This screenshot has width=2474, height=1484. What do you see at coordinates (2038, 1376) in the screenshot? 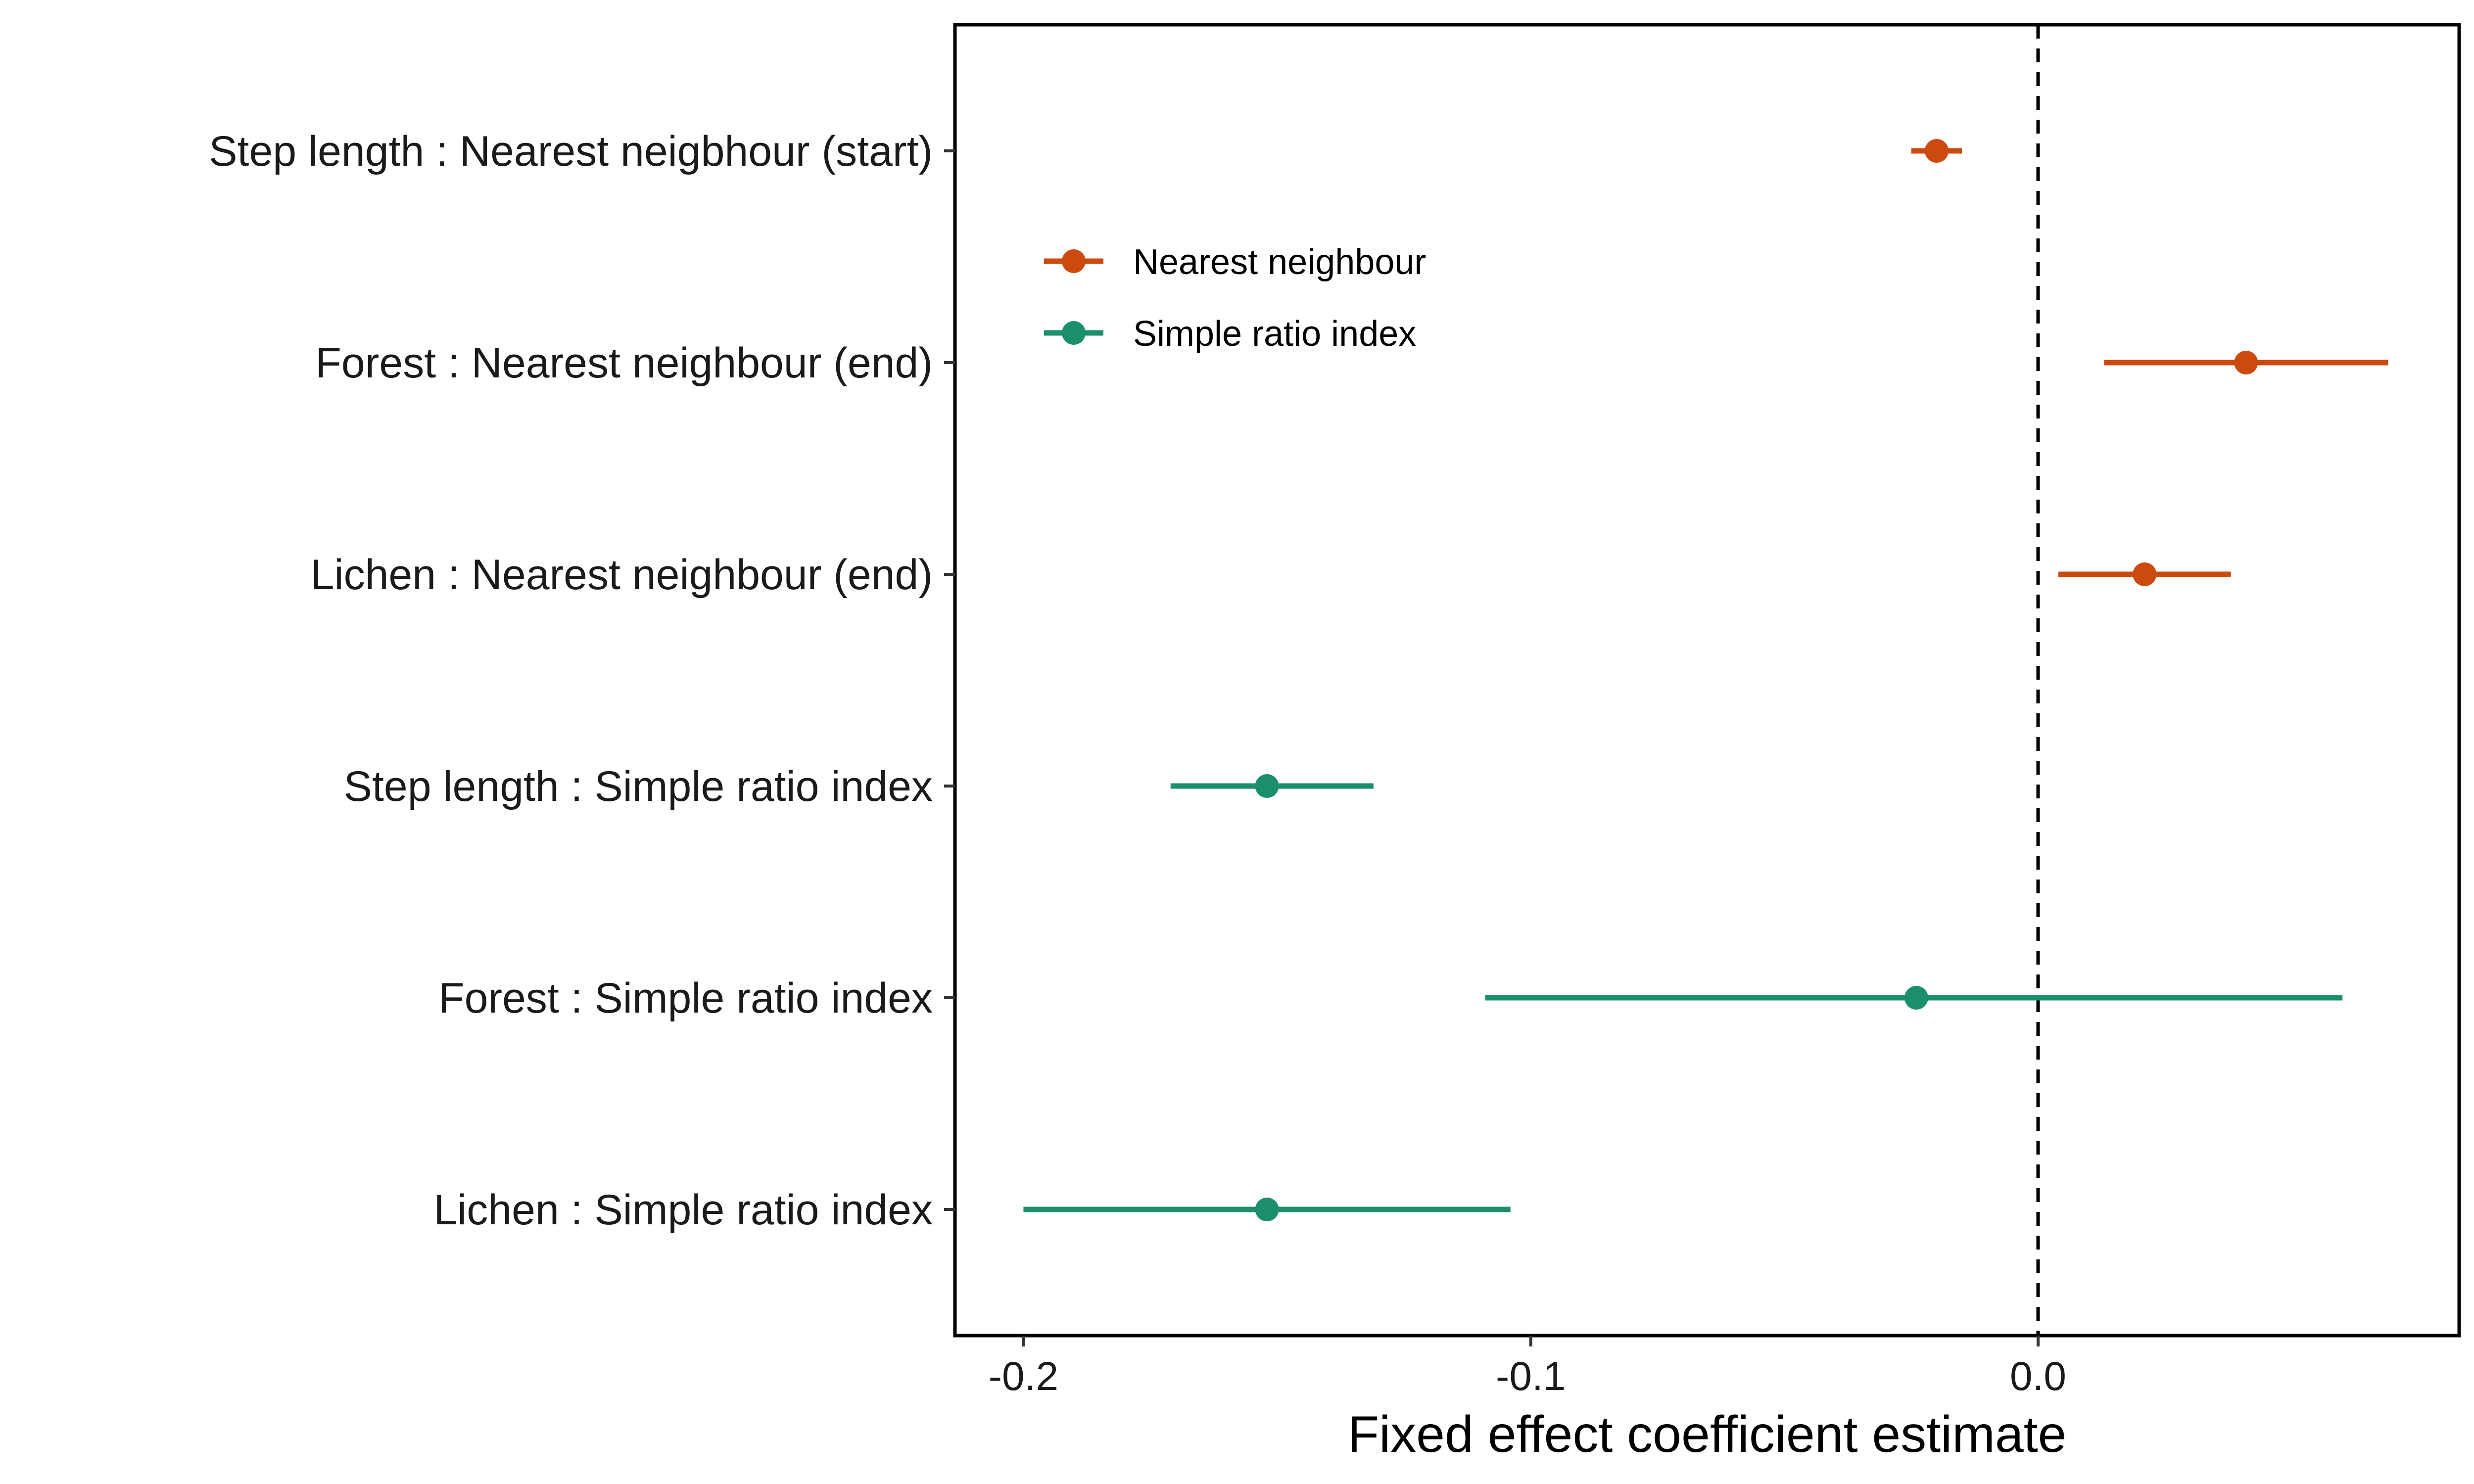
I see `x-tick-label: 0.0` at bounding box center [2038, 1376].